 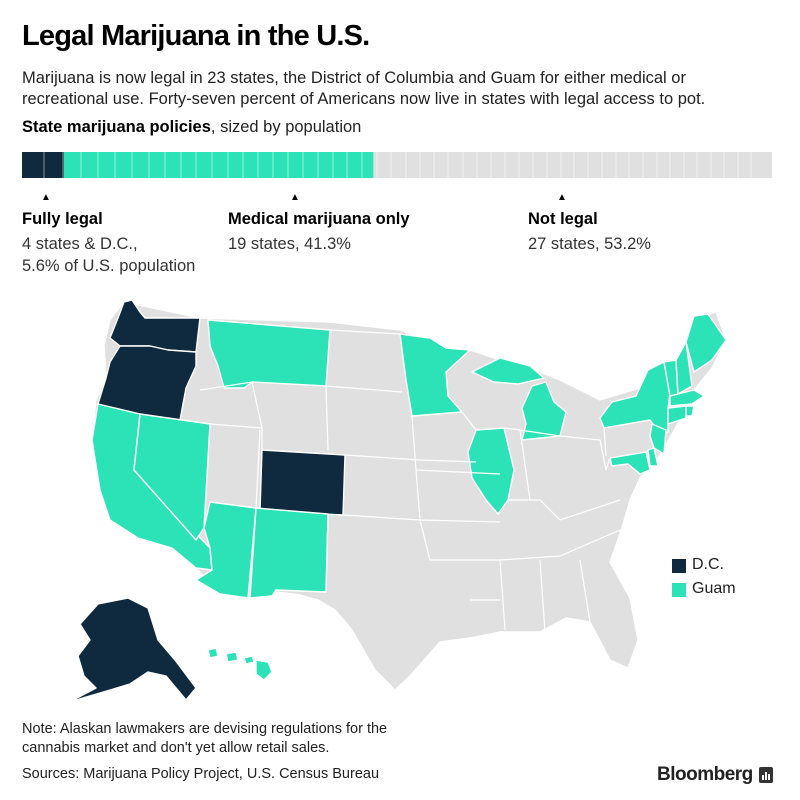 What do you see at coordinates (546, 530) in the screenshot?
I see `border-lines-east` at bounding box center [546, 530].